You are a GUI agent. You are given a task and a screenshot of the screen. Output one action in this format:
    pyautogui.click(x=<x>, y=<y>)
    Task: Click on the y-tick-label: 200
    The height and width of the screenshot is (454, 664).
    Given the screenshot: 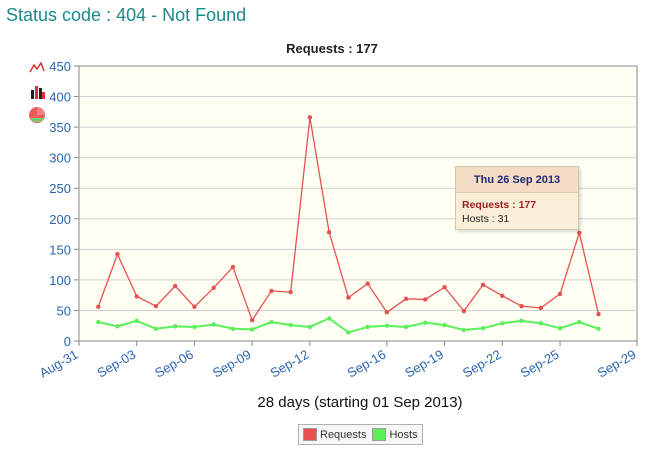 What is the action you would take?
    pyautogui.click(x=60, y=219)
    